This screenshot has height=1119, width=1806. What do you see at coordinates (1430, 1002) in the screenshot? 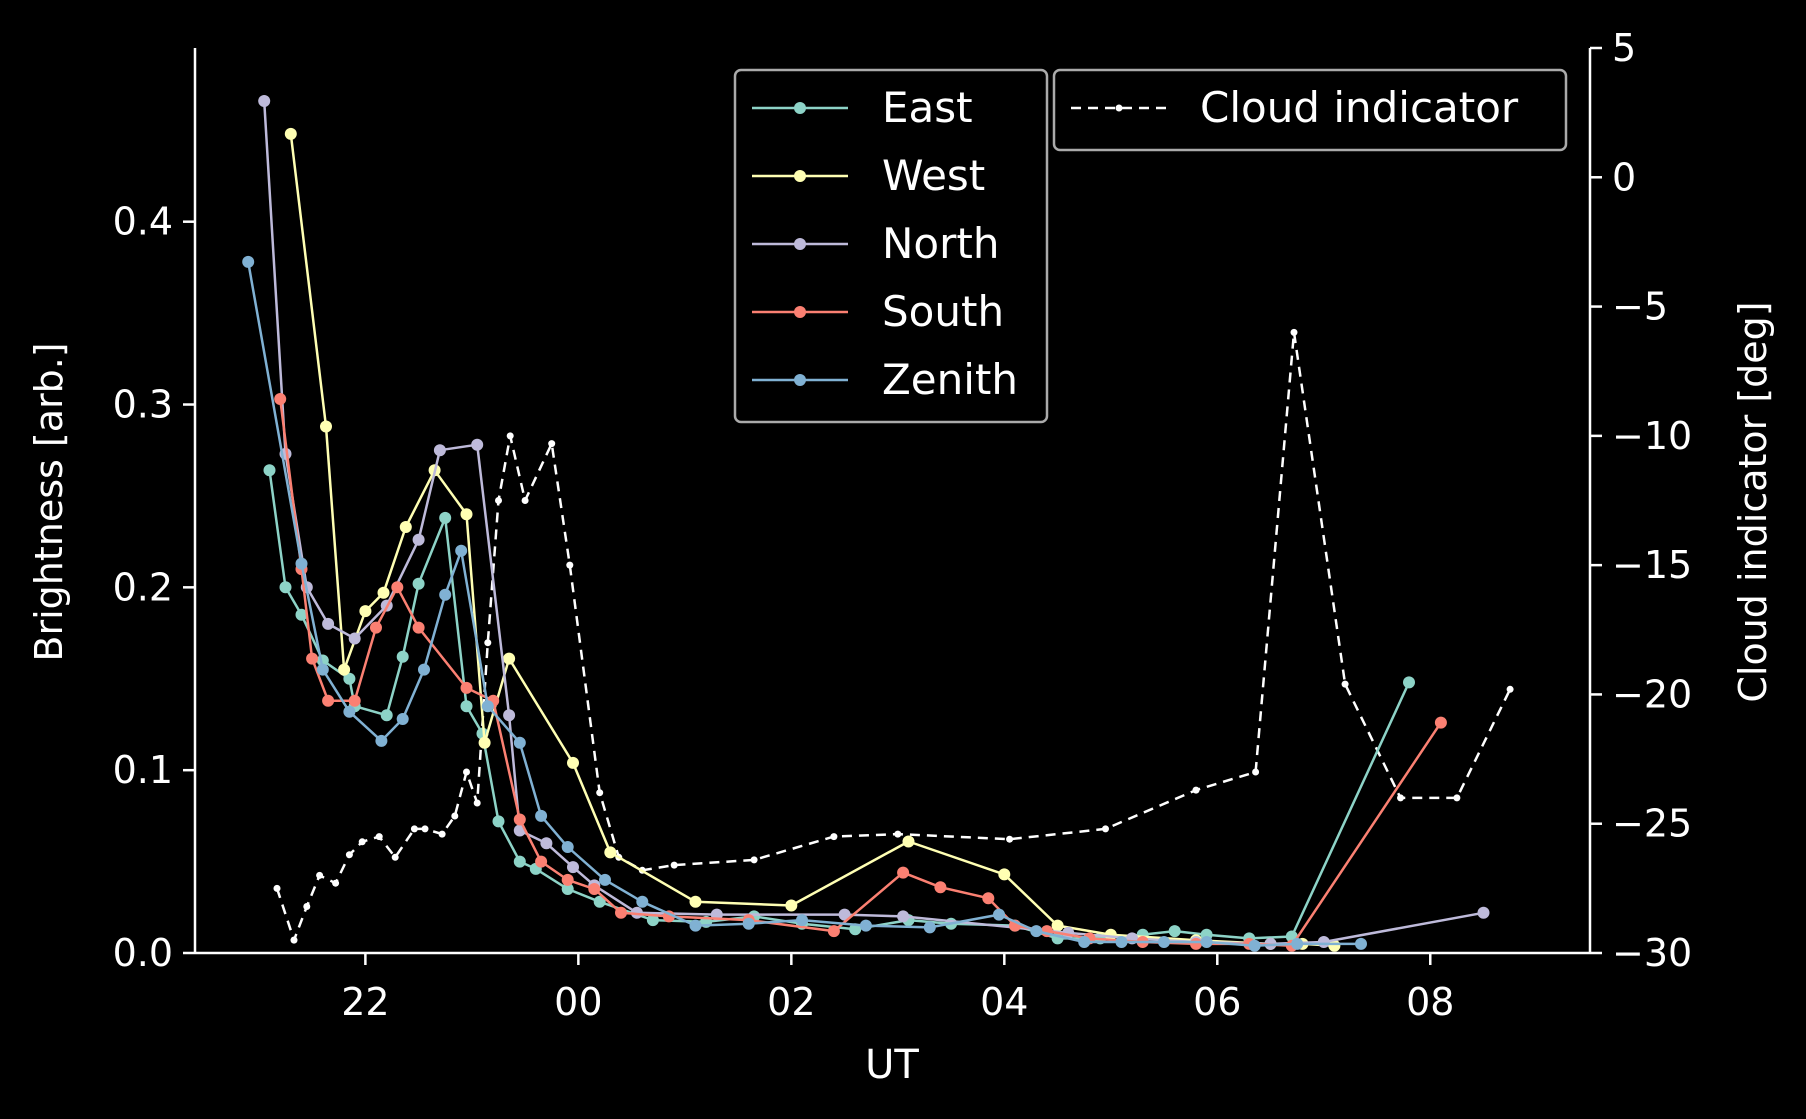
I see `x-tick-label: 08` at bounding box center [1430, 1002].